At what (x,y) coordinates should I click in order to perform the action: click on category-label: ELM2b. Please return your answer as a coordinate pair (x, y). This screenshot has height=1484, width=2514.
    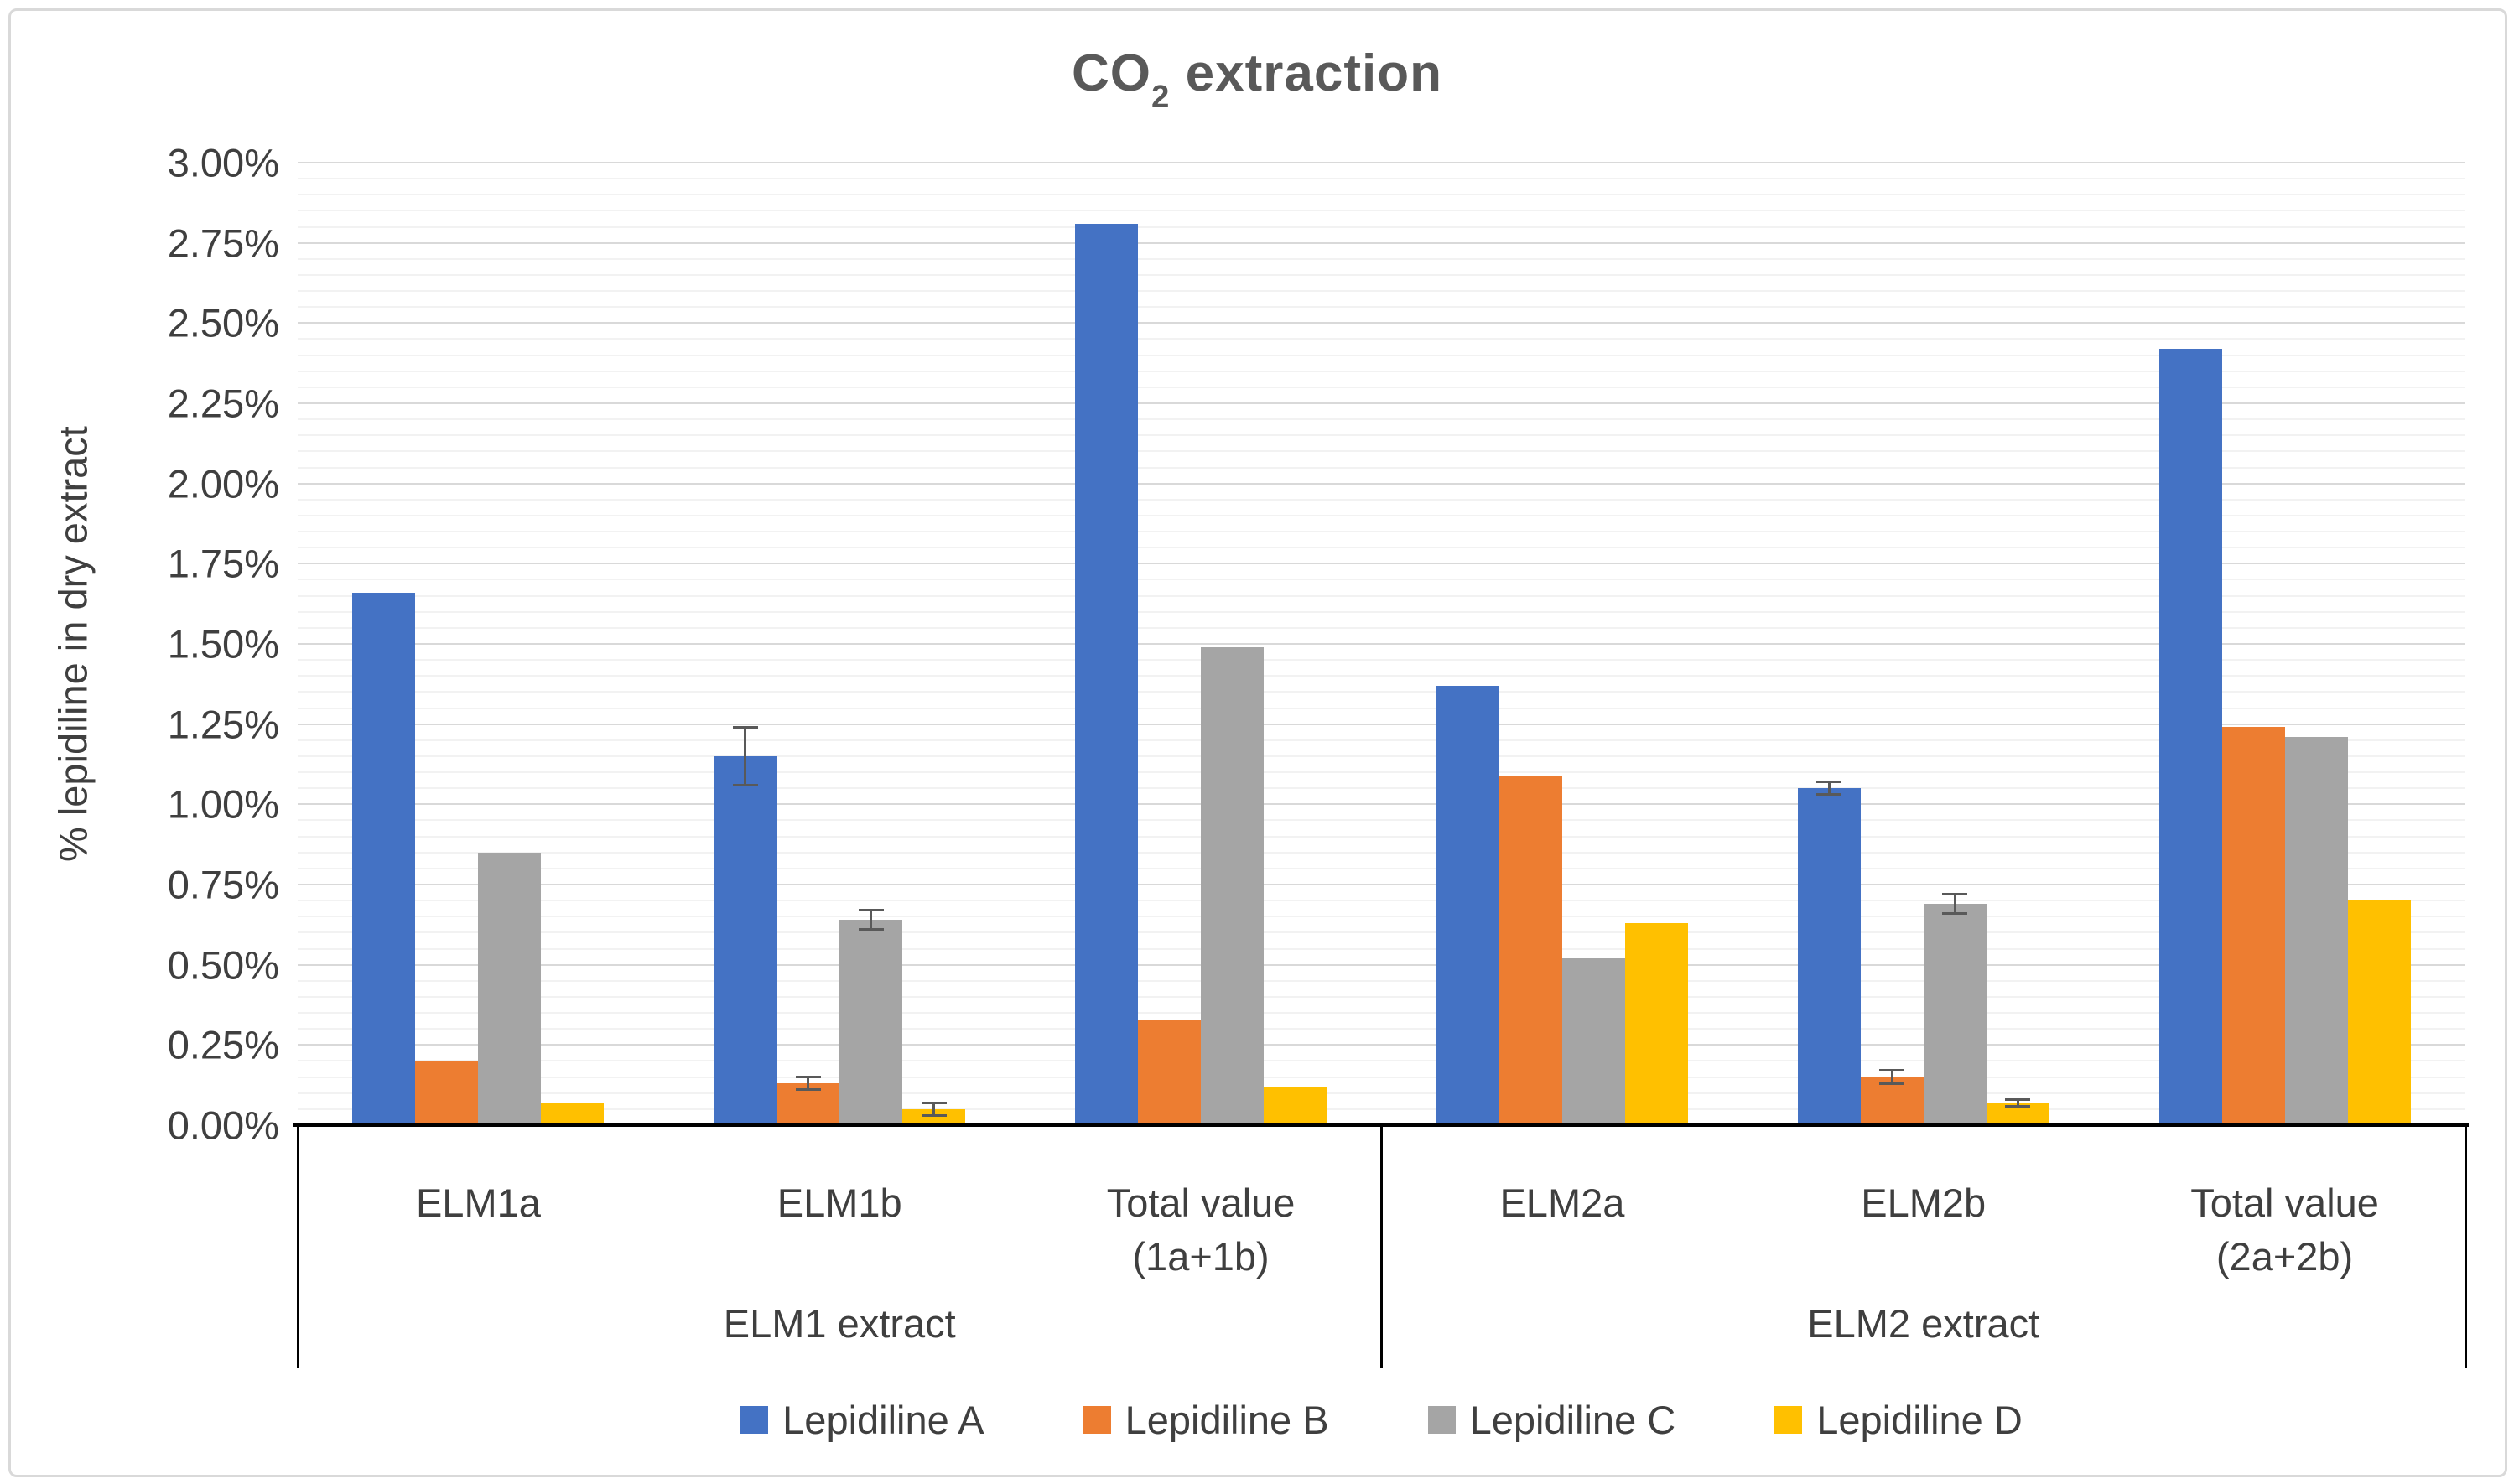
    Looking at the image, I should click on (1924, 1203).